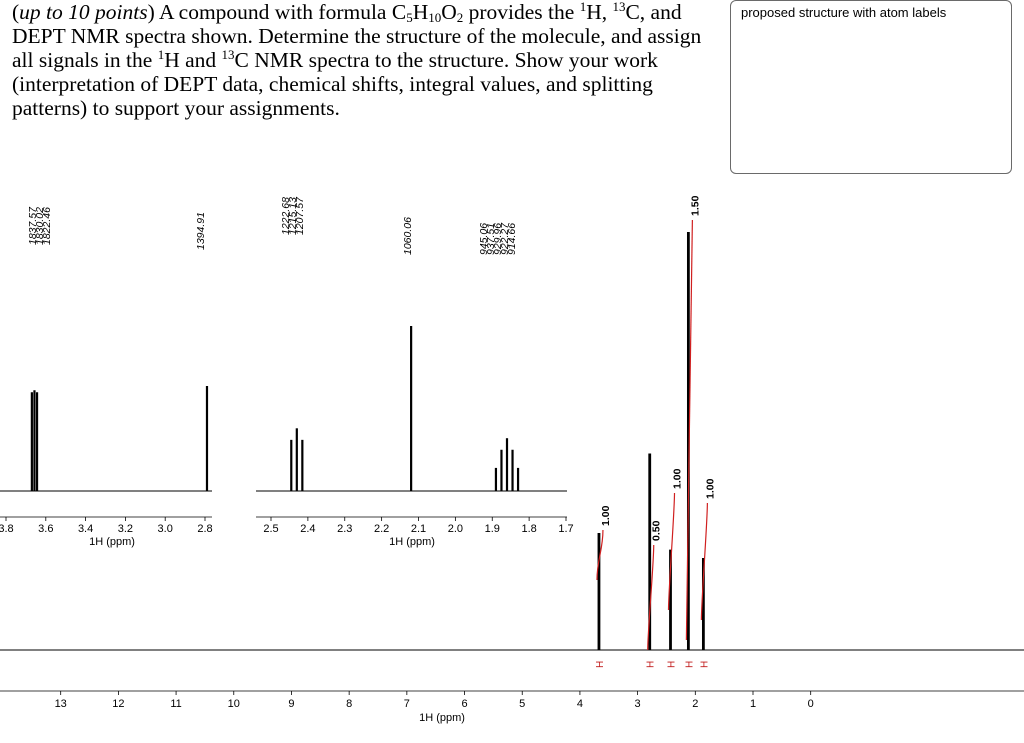  Describe the element at coordinates (280, 12) in the screenshot. I see `question-text-1: A compound with formula C` at that location.